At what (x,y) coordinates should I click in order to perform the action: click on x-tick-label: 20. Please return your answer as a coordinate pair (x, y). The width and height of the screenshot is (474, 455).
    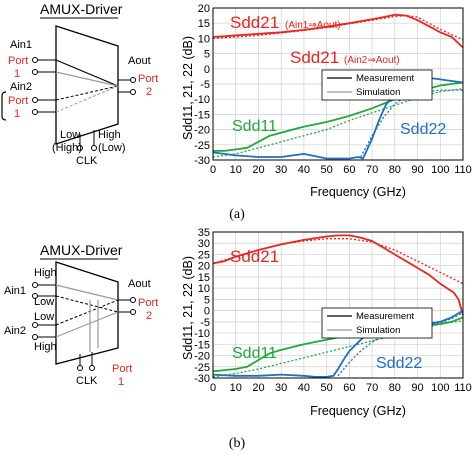
    Looking at the image, I should click on (258, 170).